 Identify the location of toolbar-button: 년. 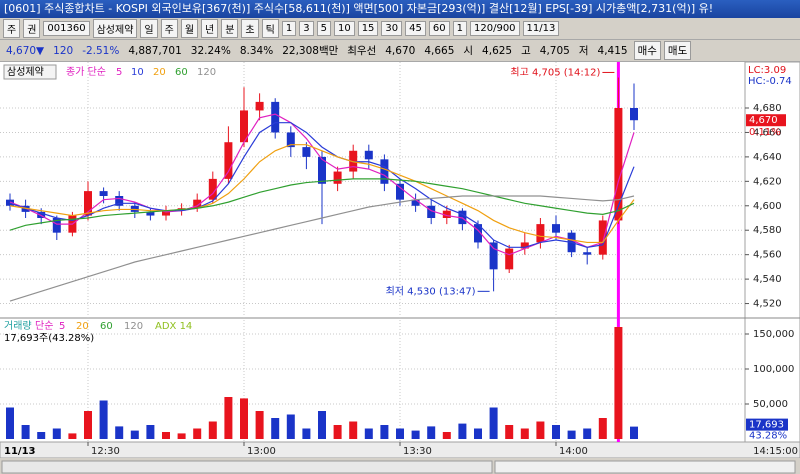
(210, 28).